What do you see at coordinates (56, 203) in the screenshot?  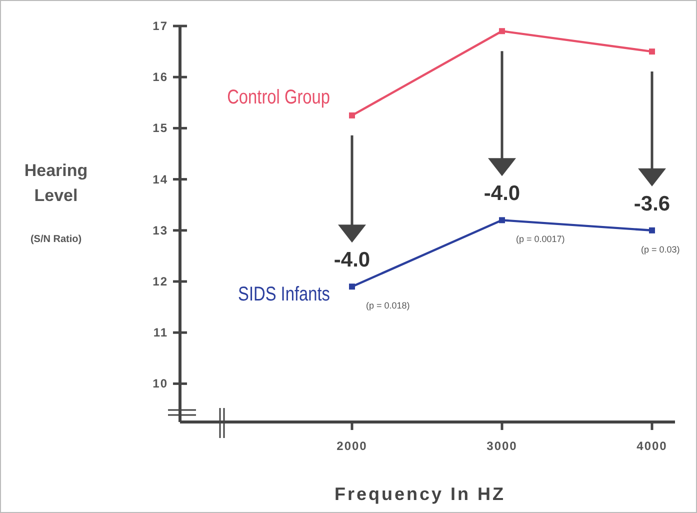 I see `text: Hearing Level (S/N Ratio)` at bounding box center [56, 203].